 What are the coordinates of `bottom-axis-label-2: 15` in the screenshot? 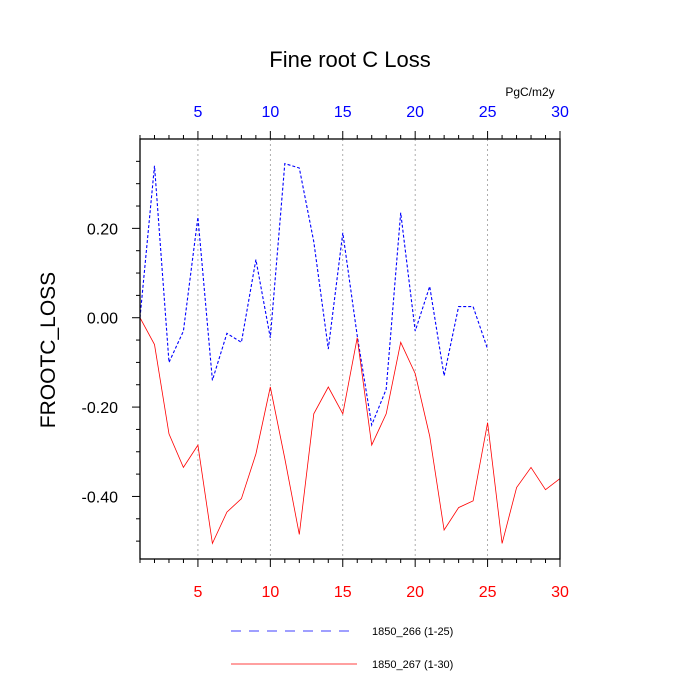 It's located at (343, 592).